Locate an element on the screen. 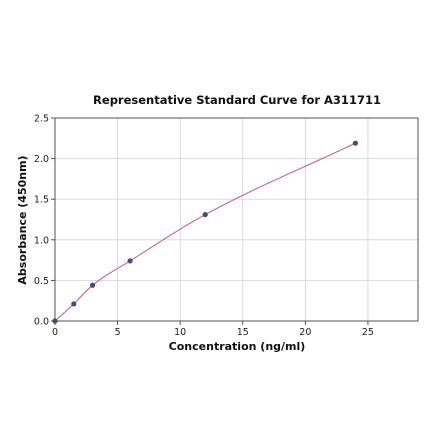 This screenshot has width=440, height=441. y-tick-label: 1.5 is located at coordinates (41, 200).